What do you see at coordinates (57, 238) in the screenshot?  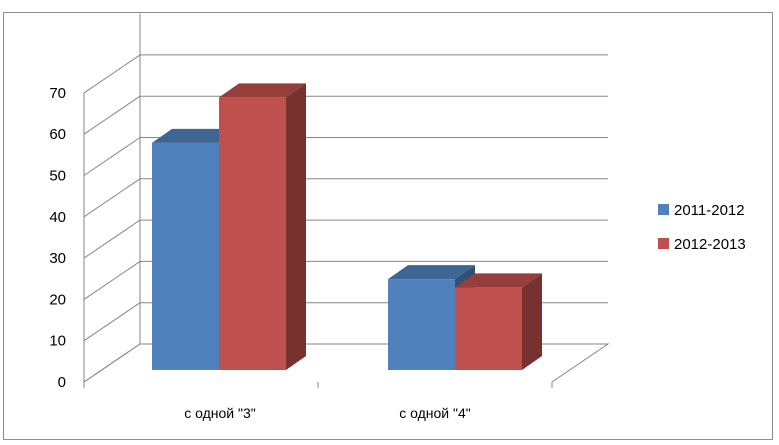 I see `y-axis-ticks: 0 10 20 30 40 50 60 70` at bounding box center [57, 238].